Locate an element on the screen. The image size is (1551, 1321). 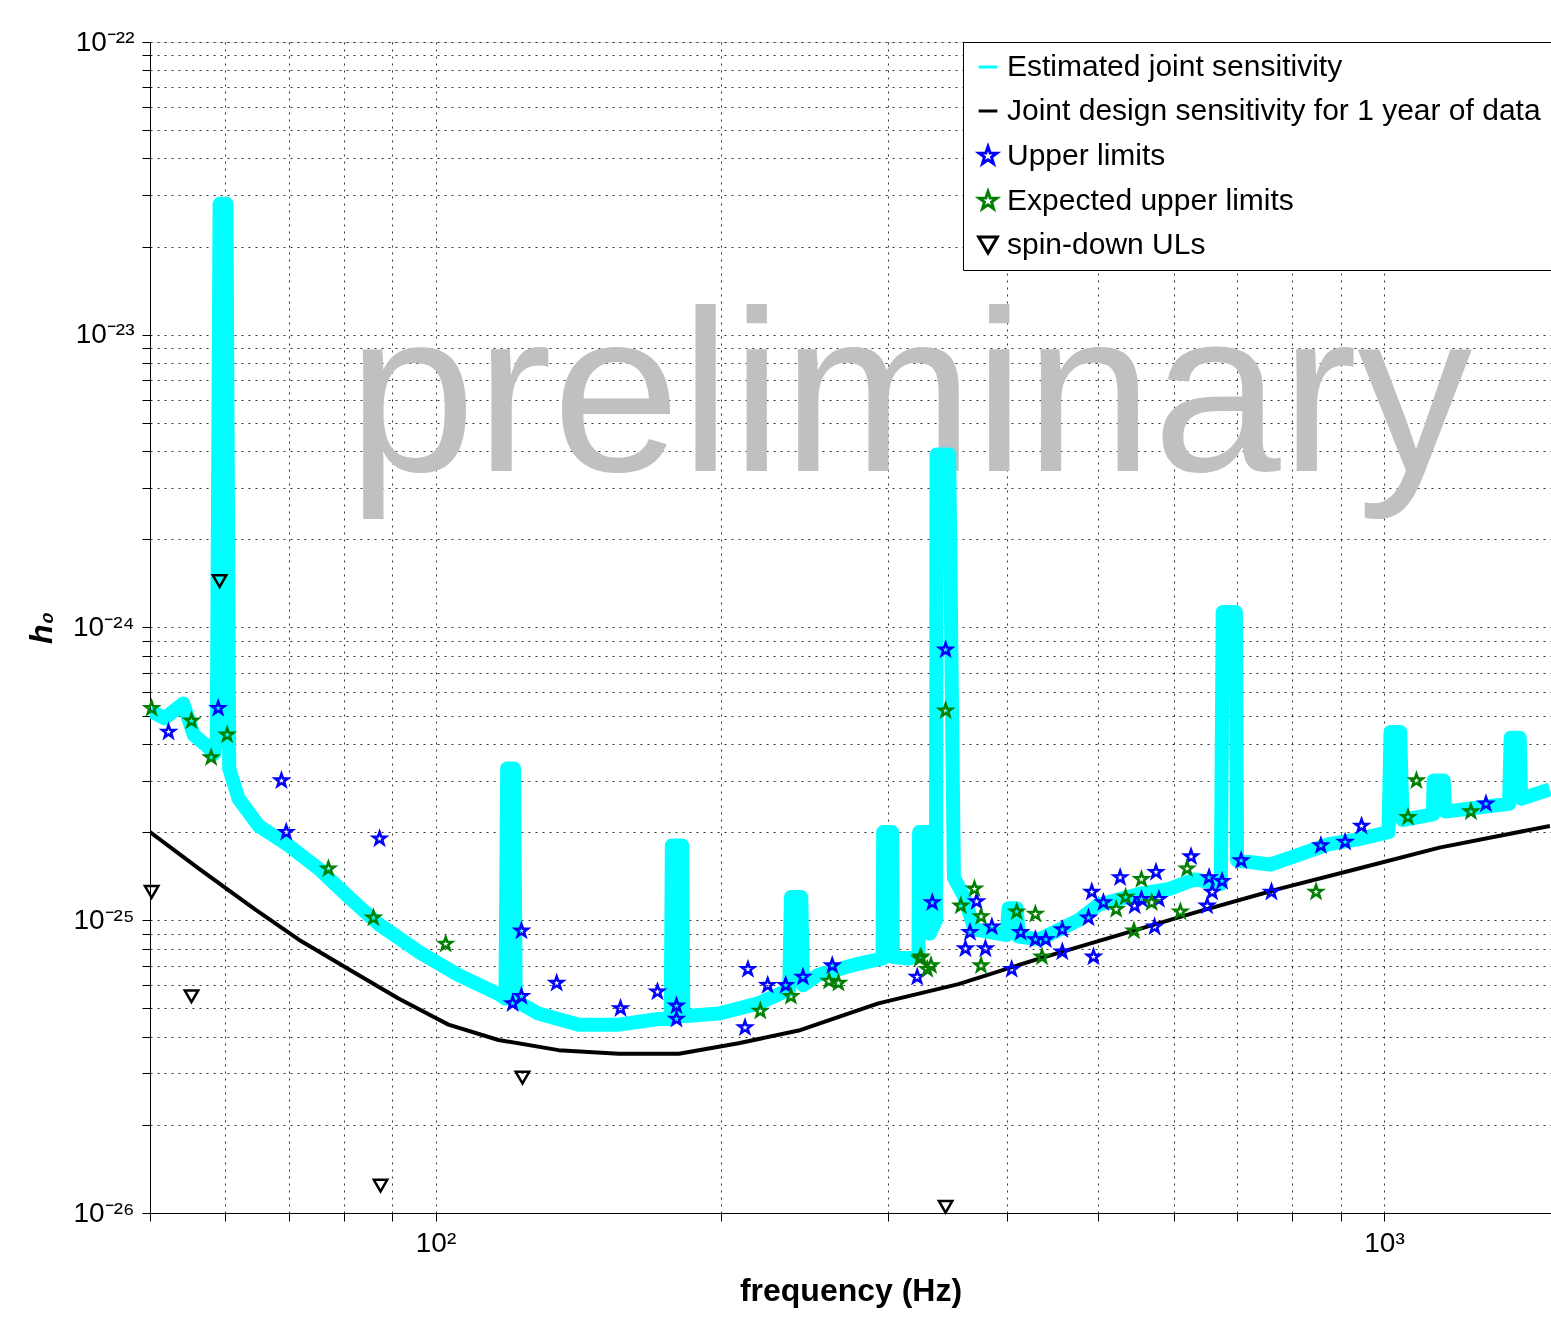
legend-label: Upper limits is located at coordinates (1086, 154).